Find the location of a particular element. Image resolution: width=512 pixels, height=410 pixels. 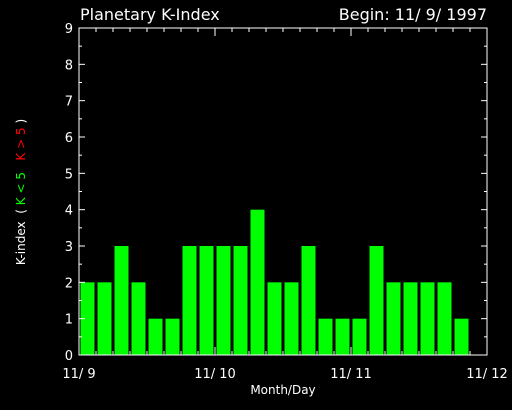

x-tick-label: 11/ 11 is located at coordinates (351, 374).